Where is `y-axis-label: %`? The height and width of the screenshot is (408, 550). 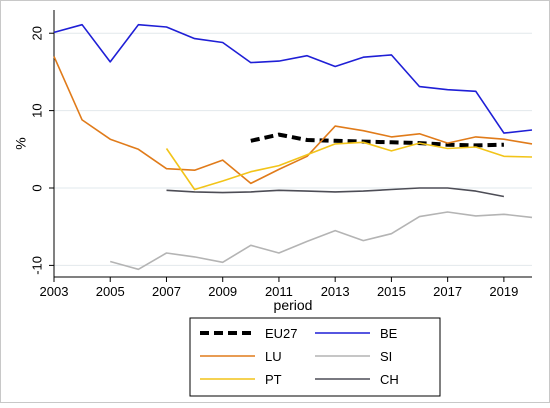 y-axis-label: % is located at coordinates (21, 143).